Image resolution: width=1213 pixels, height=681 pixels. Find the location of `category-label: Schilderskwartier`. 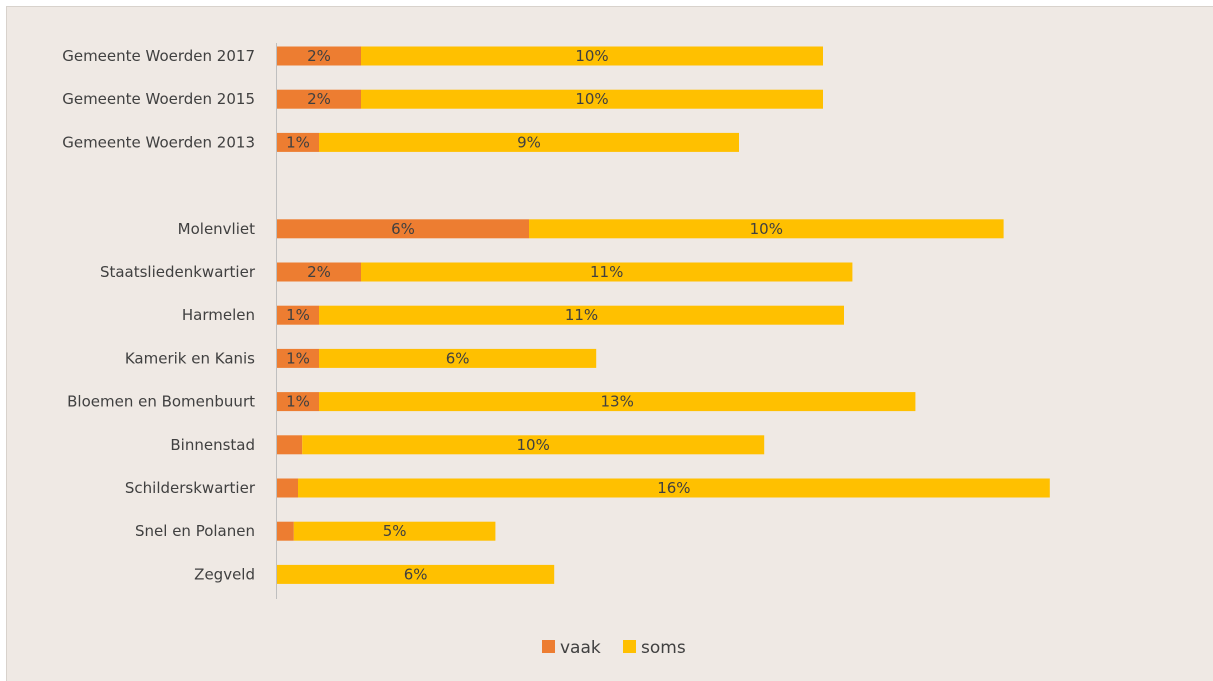

category-label: Schilderskwartier is located at coordinates (190, 488).